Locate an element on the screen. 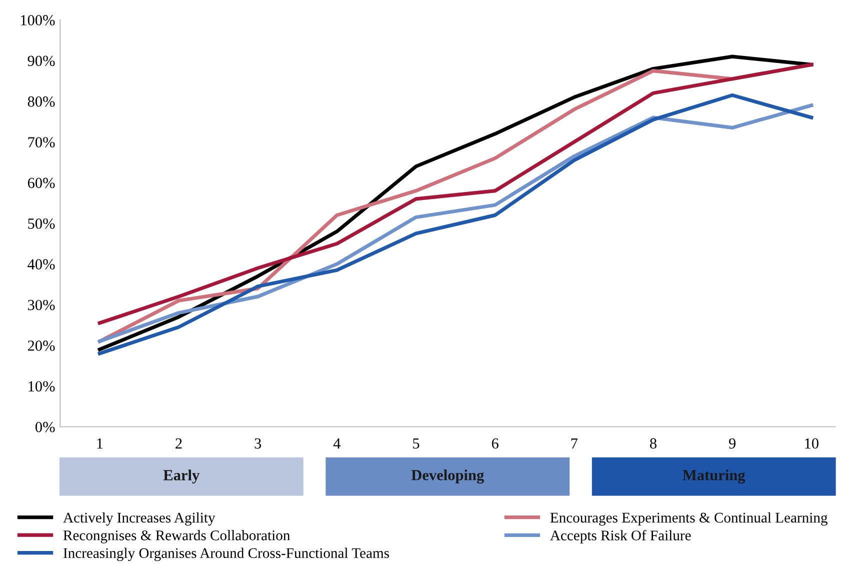 The width and height of the screenshot is (847, 569). y-tick-label: 100% is located at coordinates (37, 20).